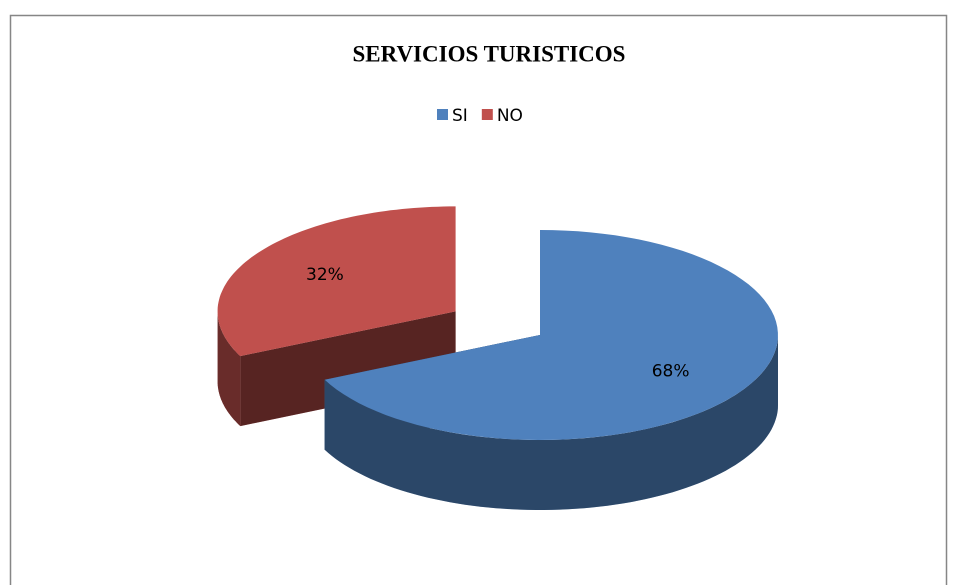 Image resolution: width=957 pixels, height=585 pixels. What do you see at coordinates (325, 275) in the screenshot?
I see `data-label: 32%` at bounding box center [325, 275].